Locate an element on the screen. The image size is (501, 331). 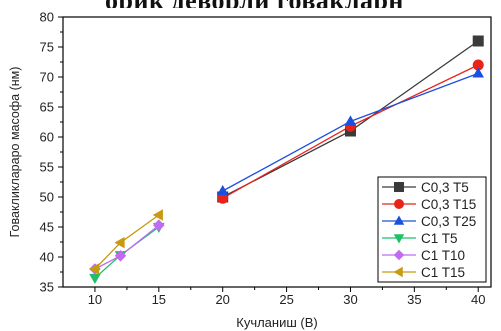
legend-label-4: C1 T5 is located at coordinates (439, 238).